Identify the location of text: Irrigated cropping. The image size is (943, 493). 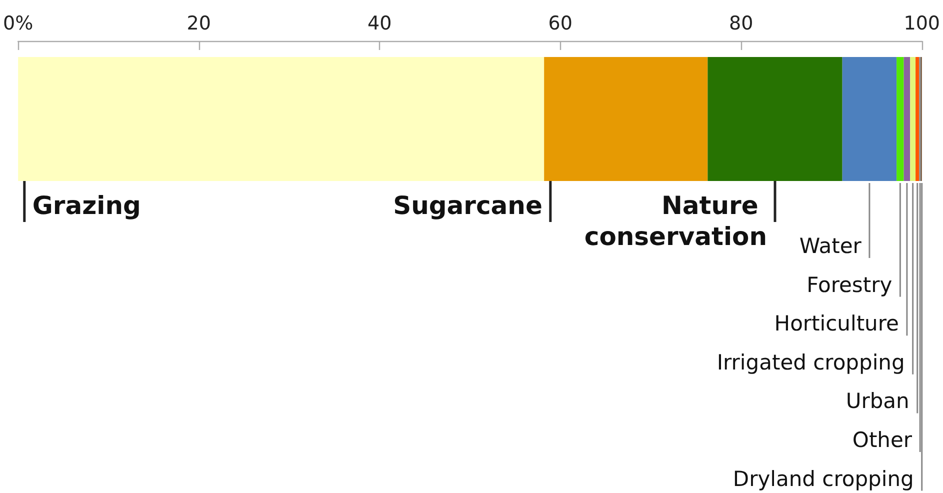
(810, 362).